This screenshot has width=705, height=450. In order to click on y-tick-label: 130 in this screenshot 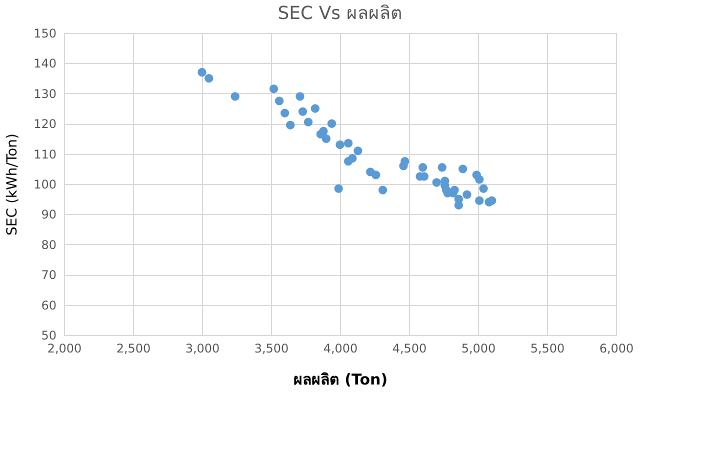, I will do `click(45, 93)`.